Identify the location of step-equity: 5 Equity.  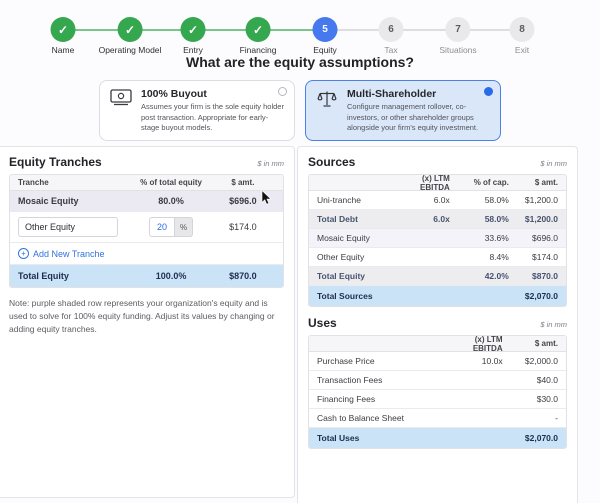
(325, 36).